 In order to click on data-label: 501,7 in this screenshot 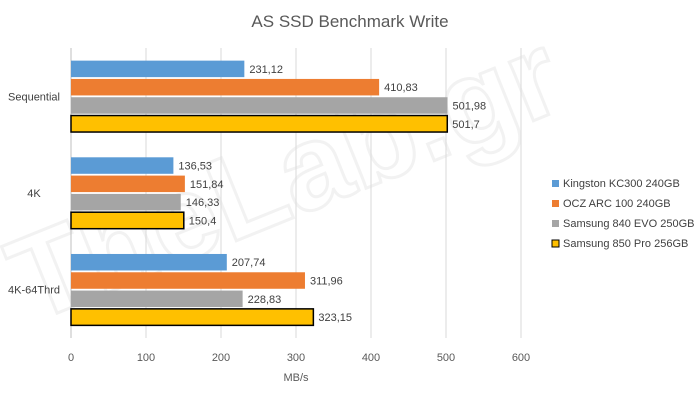, I will do `click(466, 125)`.